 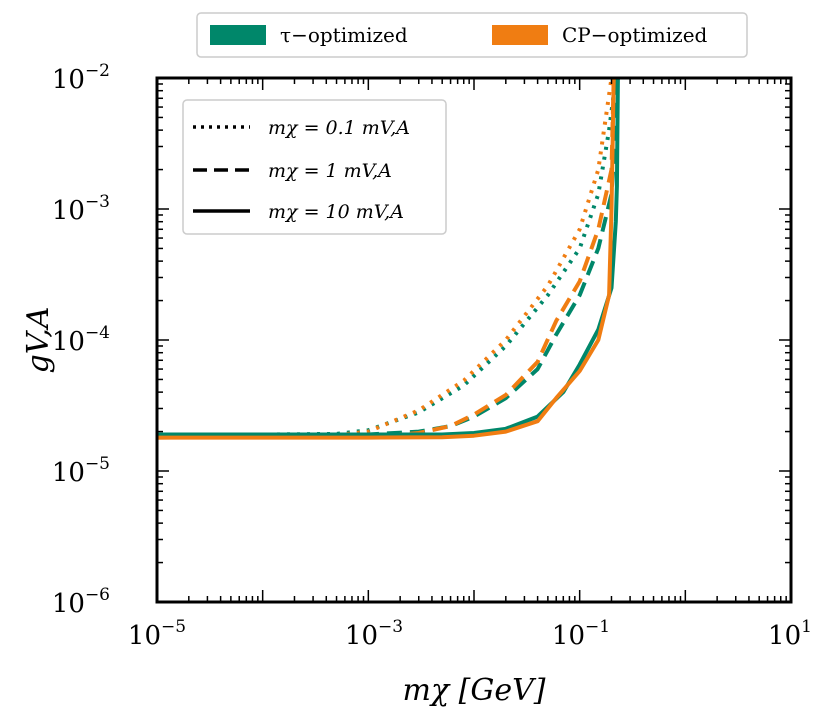 What do you see at coordinates (81, 471) in the screenshot?
I see `y-tick-label: 10⁻⁵` at bounding box center [81, 471].